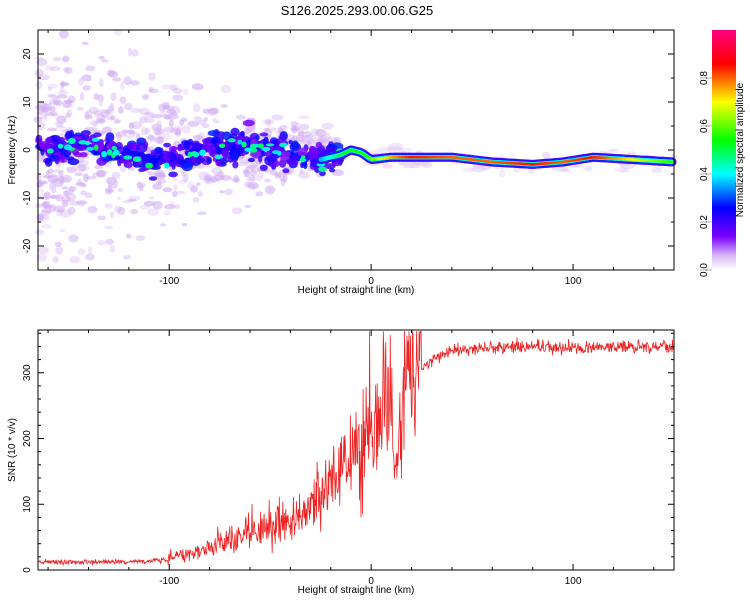 The width and height of the screenshot is (750, 605). Describe the element at coordinates (27, 503) in the screenshot. I see `snr-ytick-label: 100` at that location.